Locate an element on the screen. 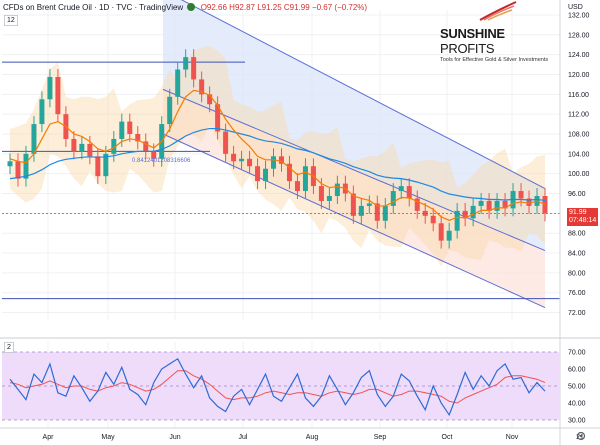  logo-name-light: PROFITS is located at coordinates (467, 48).